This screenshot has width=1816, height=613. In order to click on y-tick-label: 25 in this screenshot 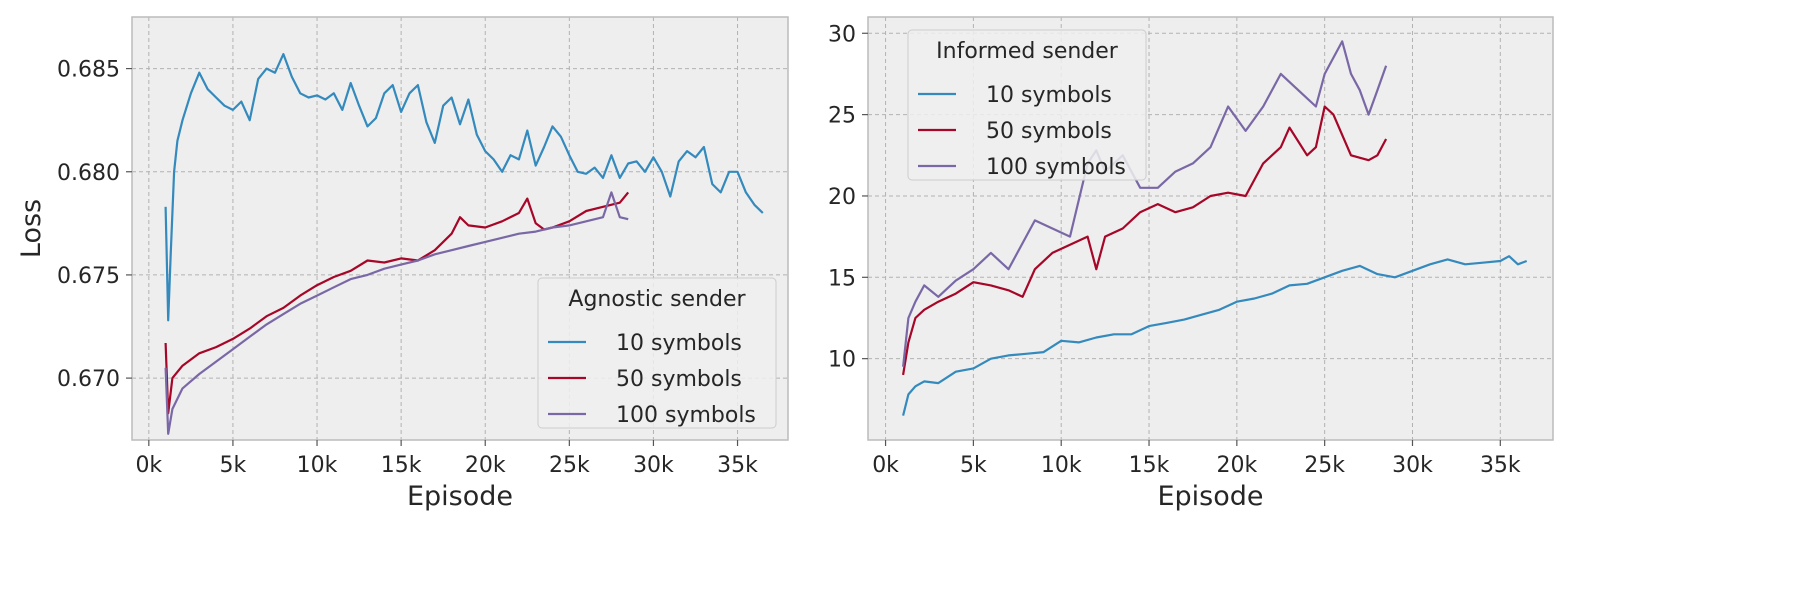, I will do `click(842, 116)`.